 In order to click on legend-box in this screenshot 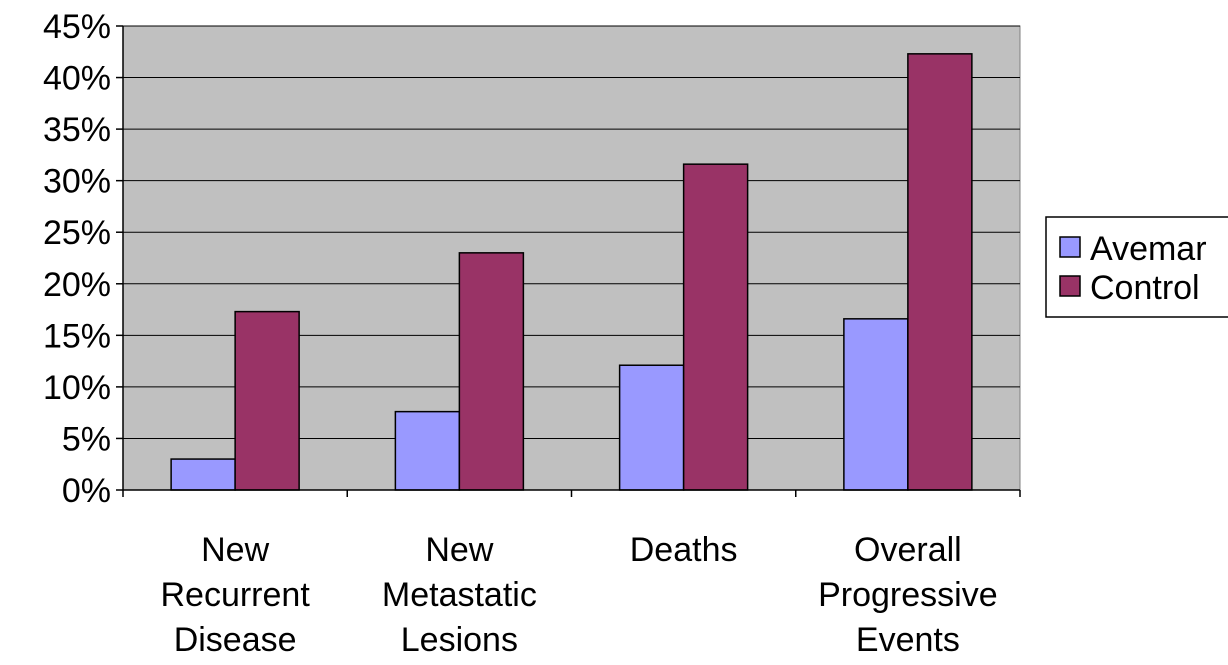, I will do `click(1136, 267)`.